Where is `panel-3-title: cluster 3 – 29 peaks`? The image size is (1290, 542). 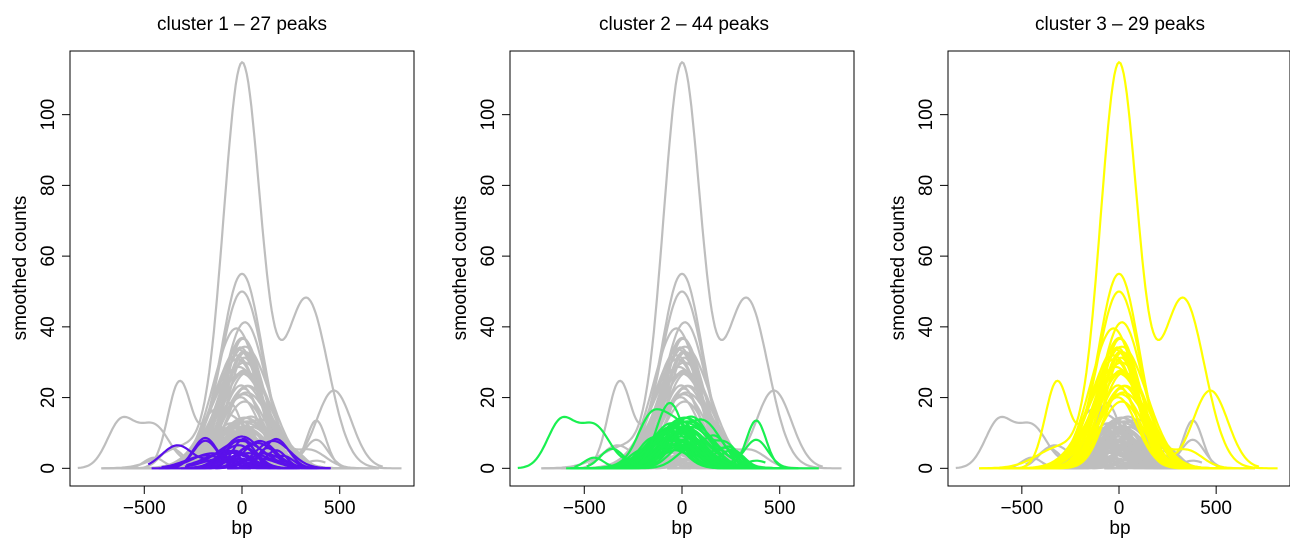
panel-3-title: cluster 3 – 29 peaks is located at coordinates (1120, 24).